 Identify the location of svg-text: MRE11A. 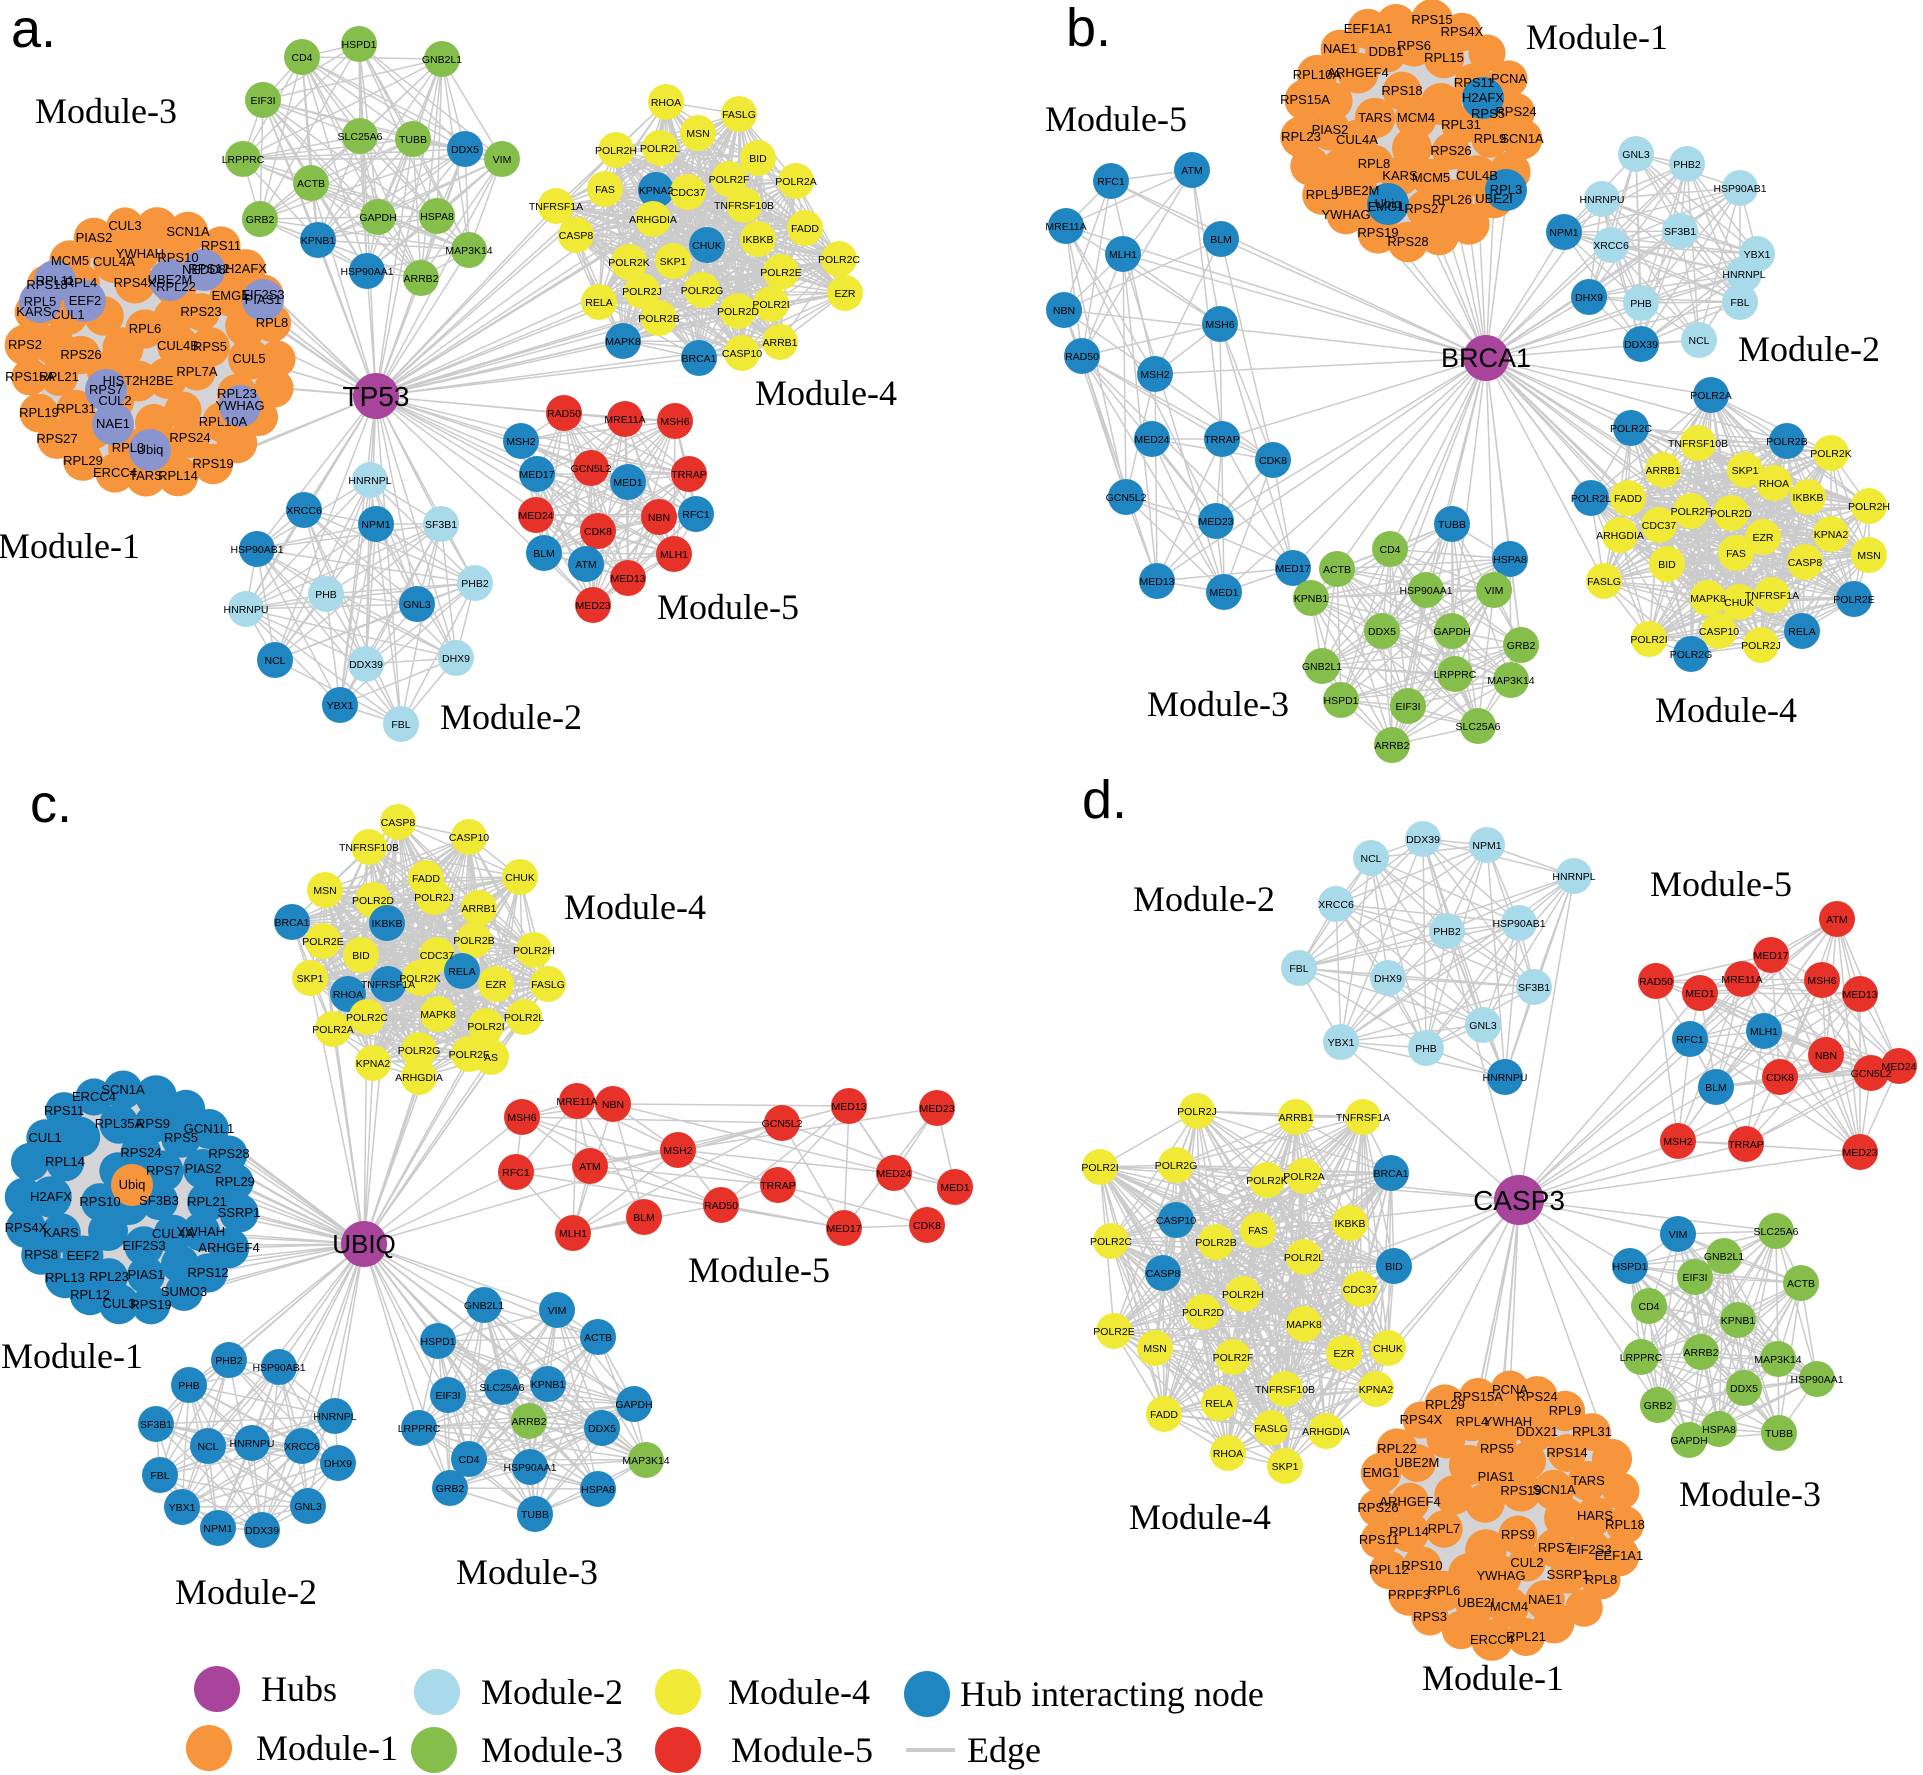
(576, 1102).